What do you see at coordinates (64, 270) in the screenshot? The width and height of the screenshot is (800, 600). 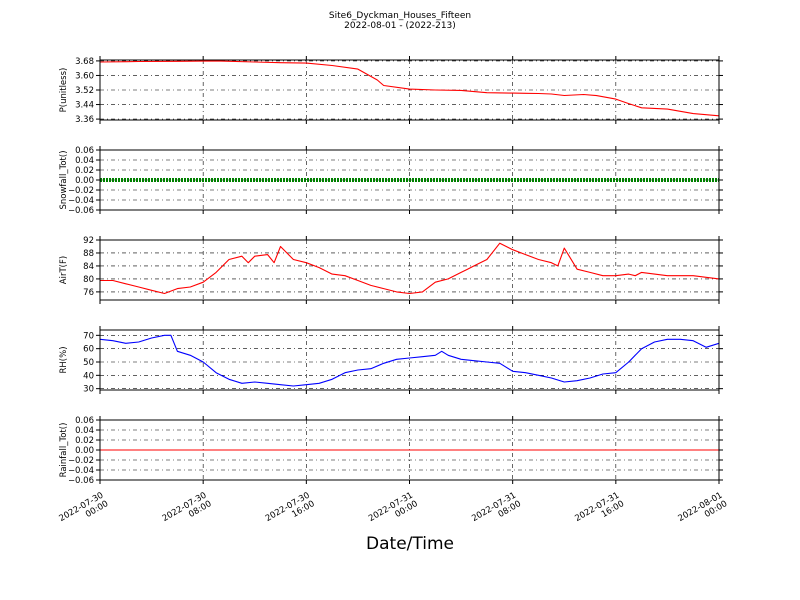 I see `y-axis-label: AirT(F)` at bounding box center [64, 270].